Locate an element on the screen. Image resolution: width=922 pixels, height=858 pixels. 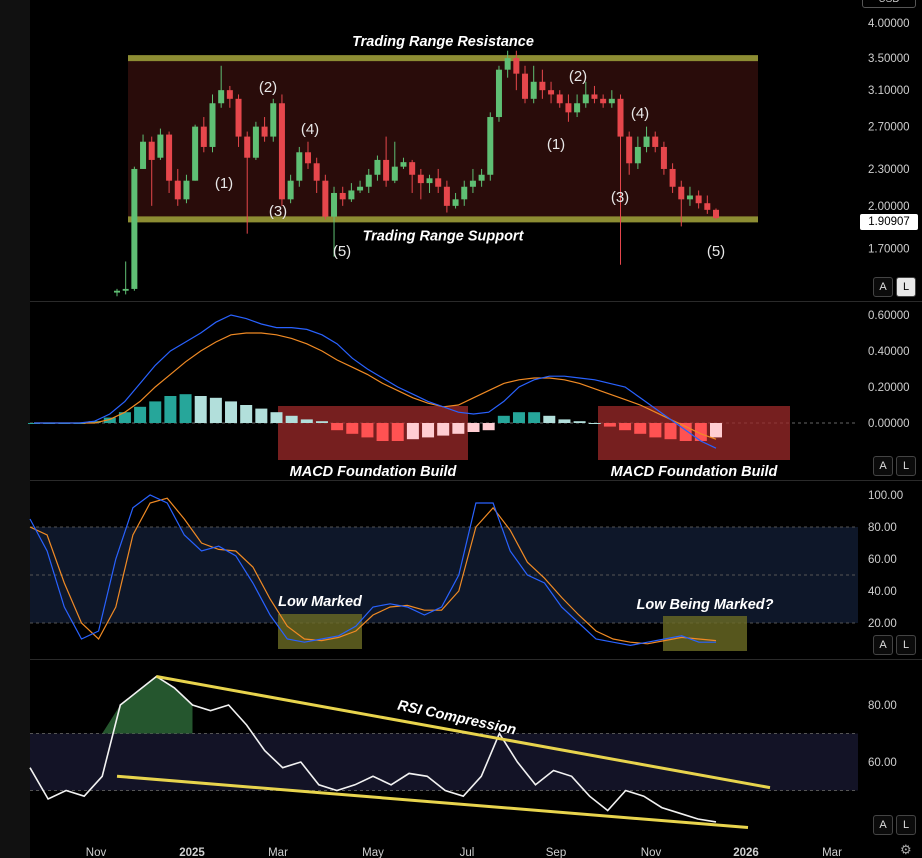
stoch-k-line is located at coordinates (372, 570).